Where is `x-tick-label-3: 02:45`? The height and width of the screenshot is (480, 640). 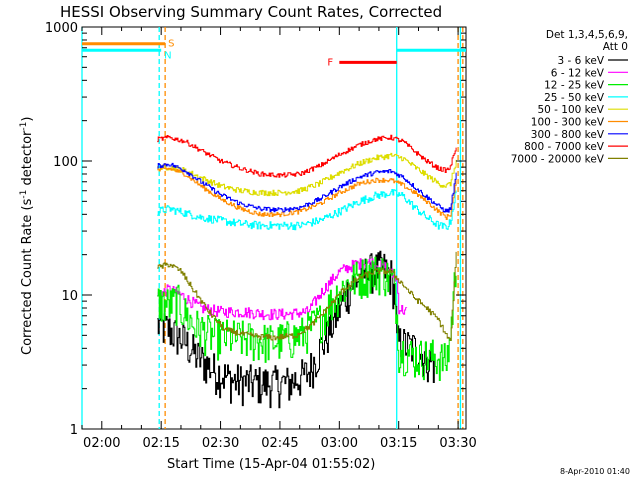 x-tick-label-3: 02:45 is located at coordinates (279, 443).